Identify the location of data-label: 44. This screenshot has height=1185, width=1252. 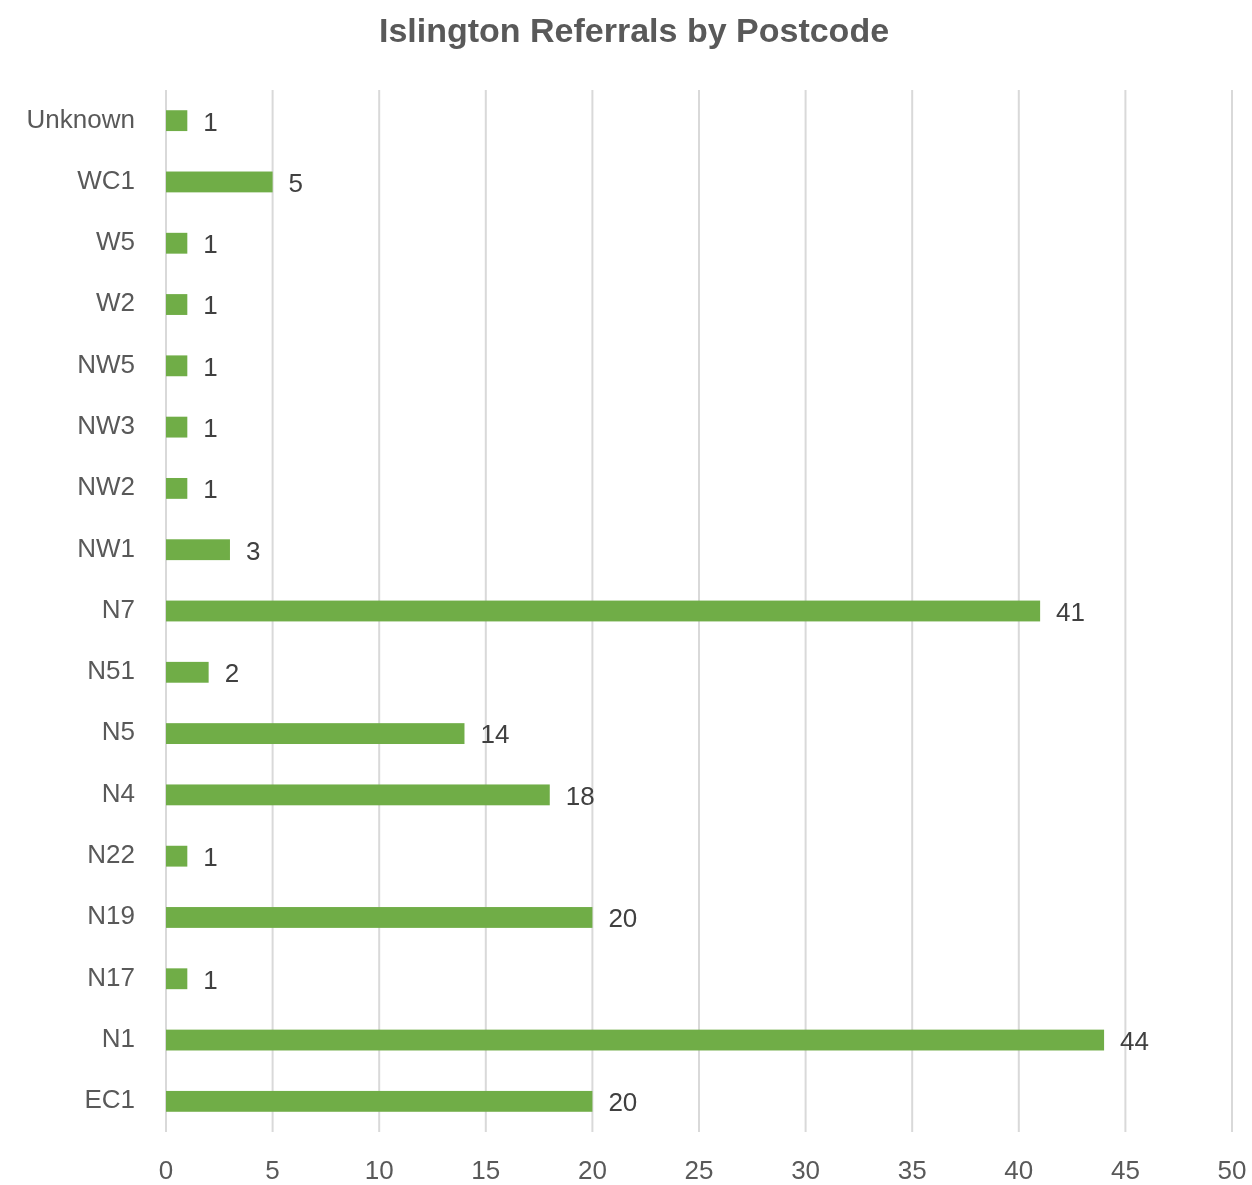
(1134, 1040).